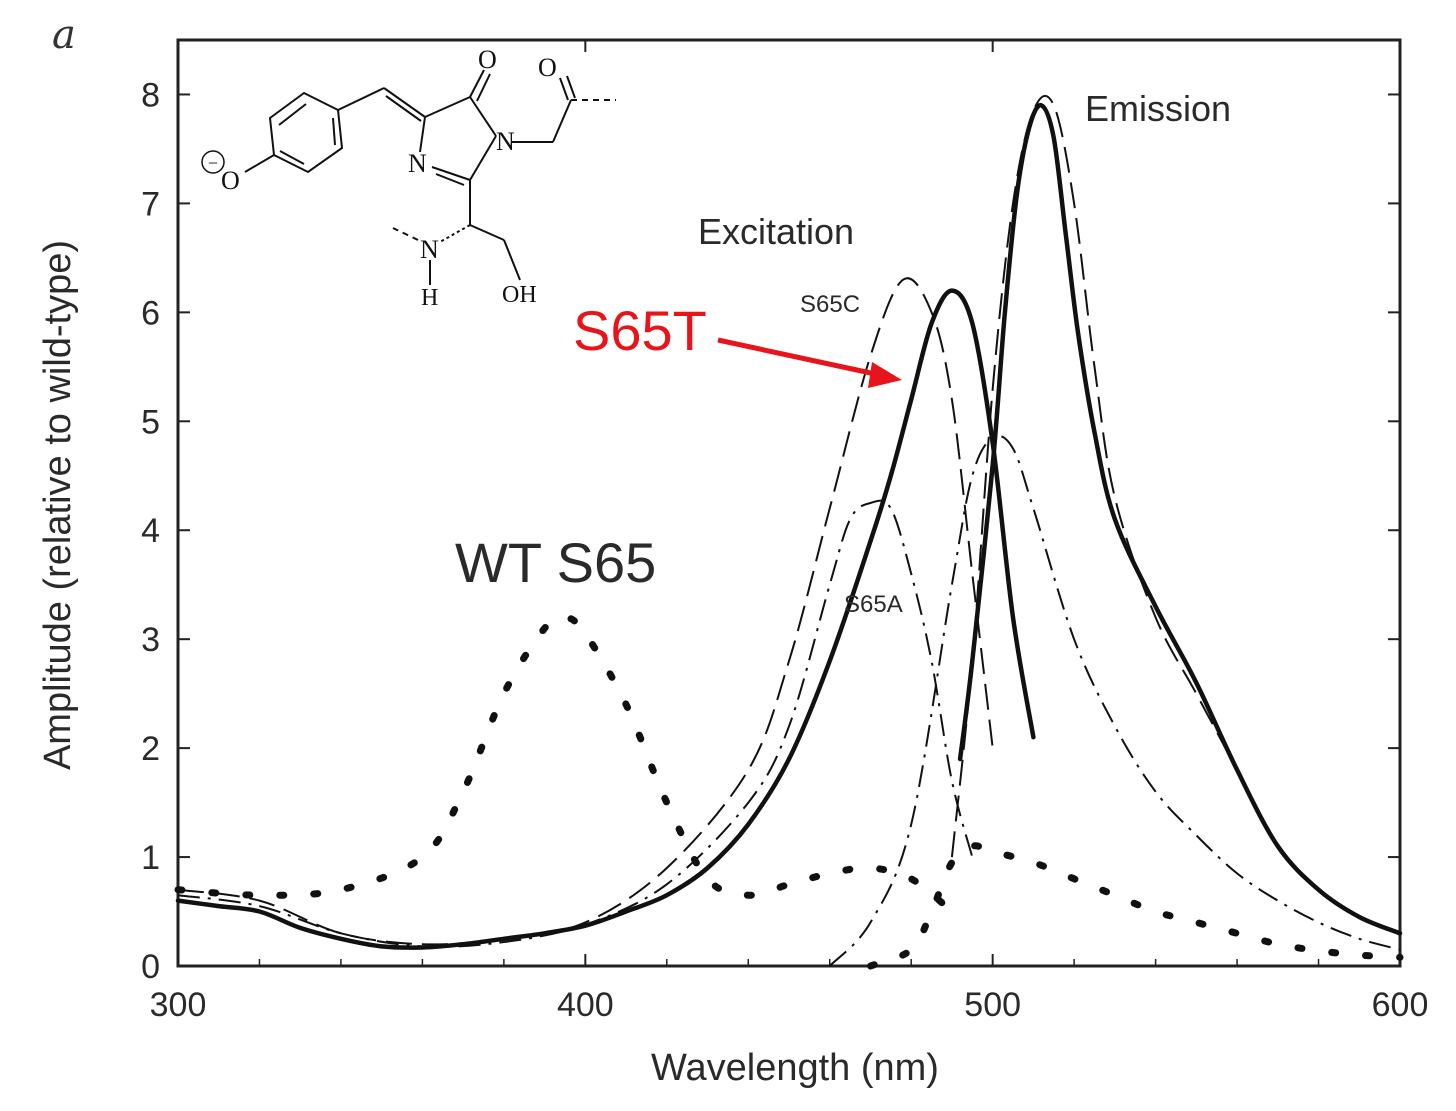 Image resolution: width=1456 pixels, height=1111 pixels. What do you see at coordinates (809, 362) in the screenshot?
I see `s65t-arrow` at bounding box center [809, 362].